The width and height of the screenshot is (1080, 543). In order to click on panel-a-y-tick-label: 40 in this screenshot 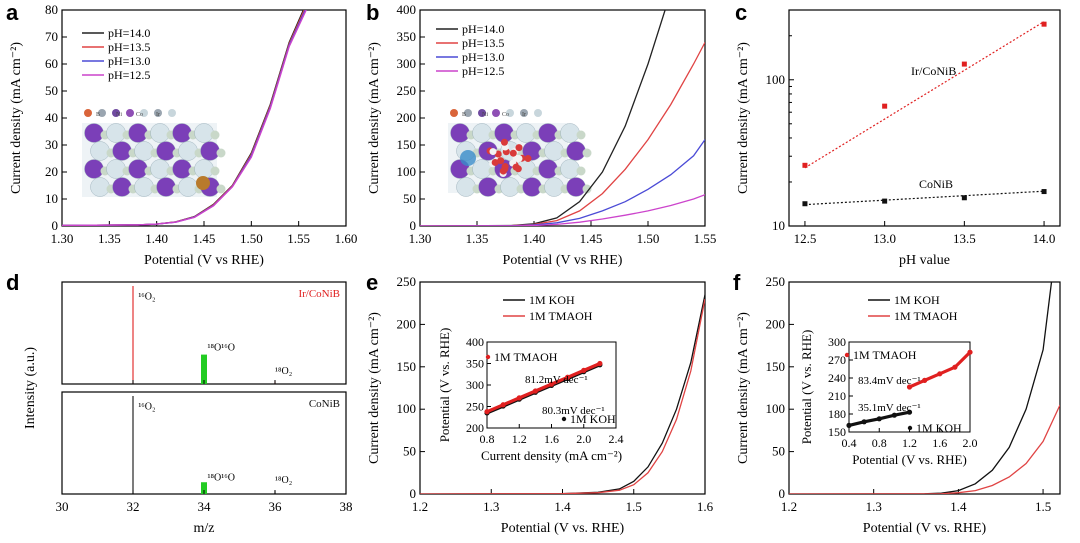, I will do `click(51, 117)`.